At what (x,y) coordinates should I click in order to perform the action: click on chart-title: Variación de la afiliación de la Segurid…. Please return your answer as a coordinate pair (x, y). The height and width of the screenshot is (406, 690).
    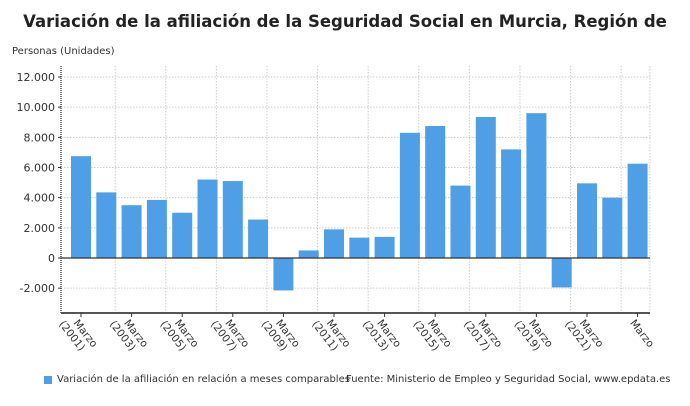
    Looking at the image, I should click on (345, 21).